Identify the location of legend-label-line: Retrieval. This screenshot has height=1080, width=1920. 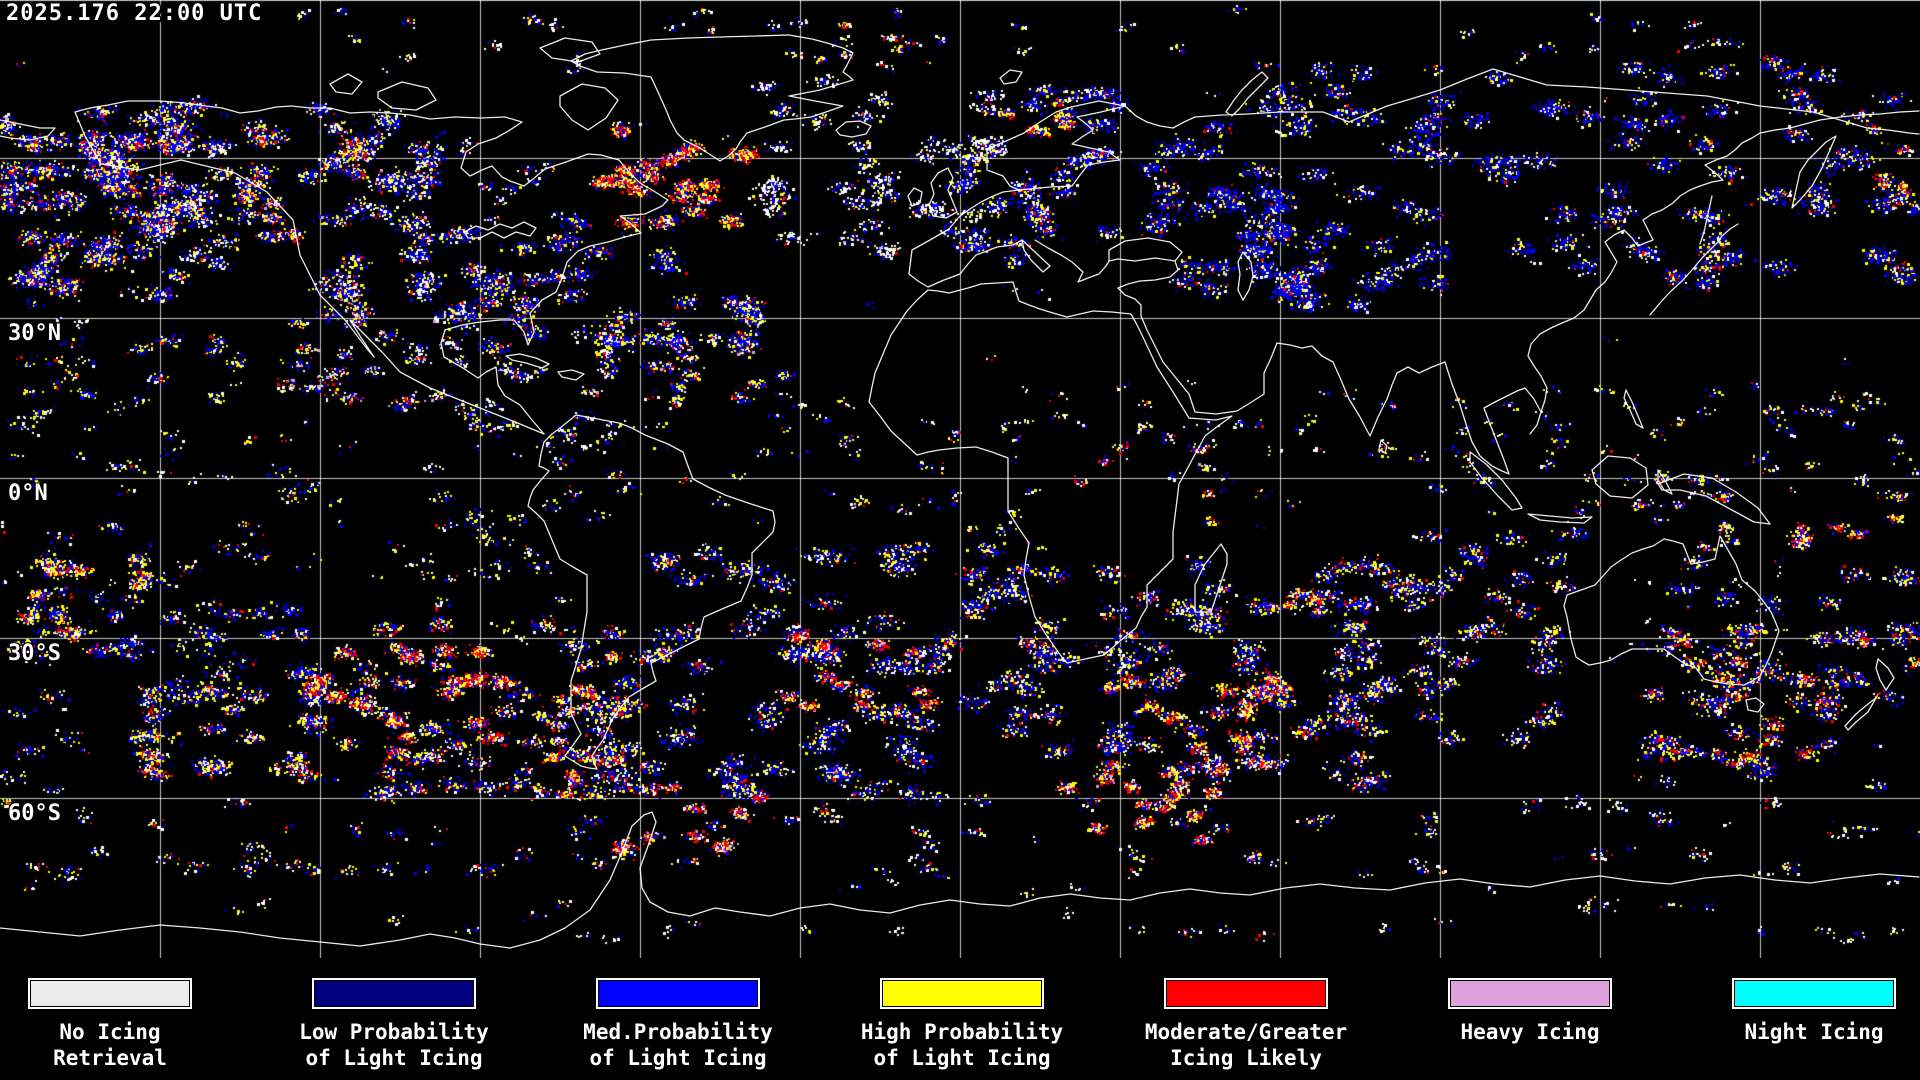
(110, 1058).